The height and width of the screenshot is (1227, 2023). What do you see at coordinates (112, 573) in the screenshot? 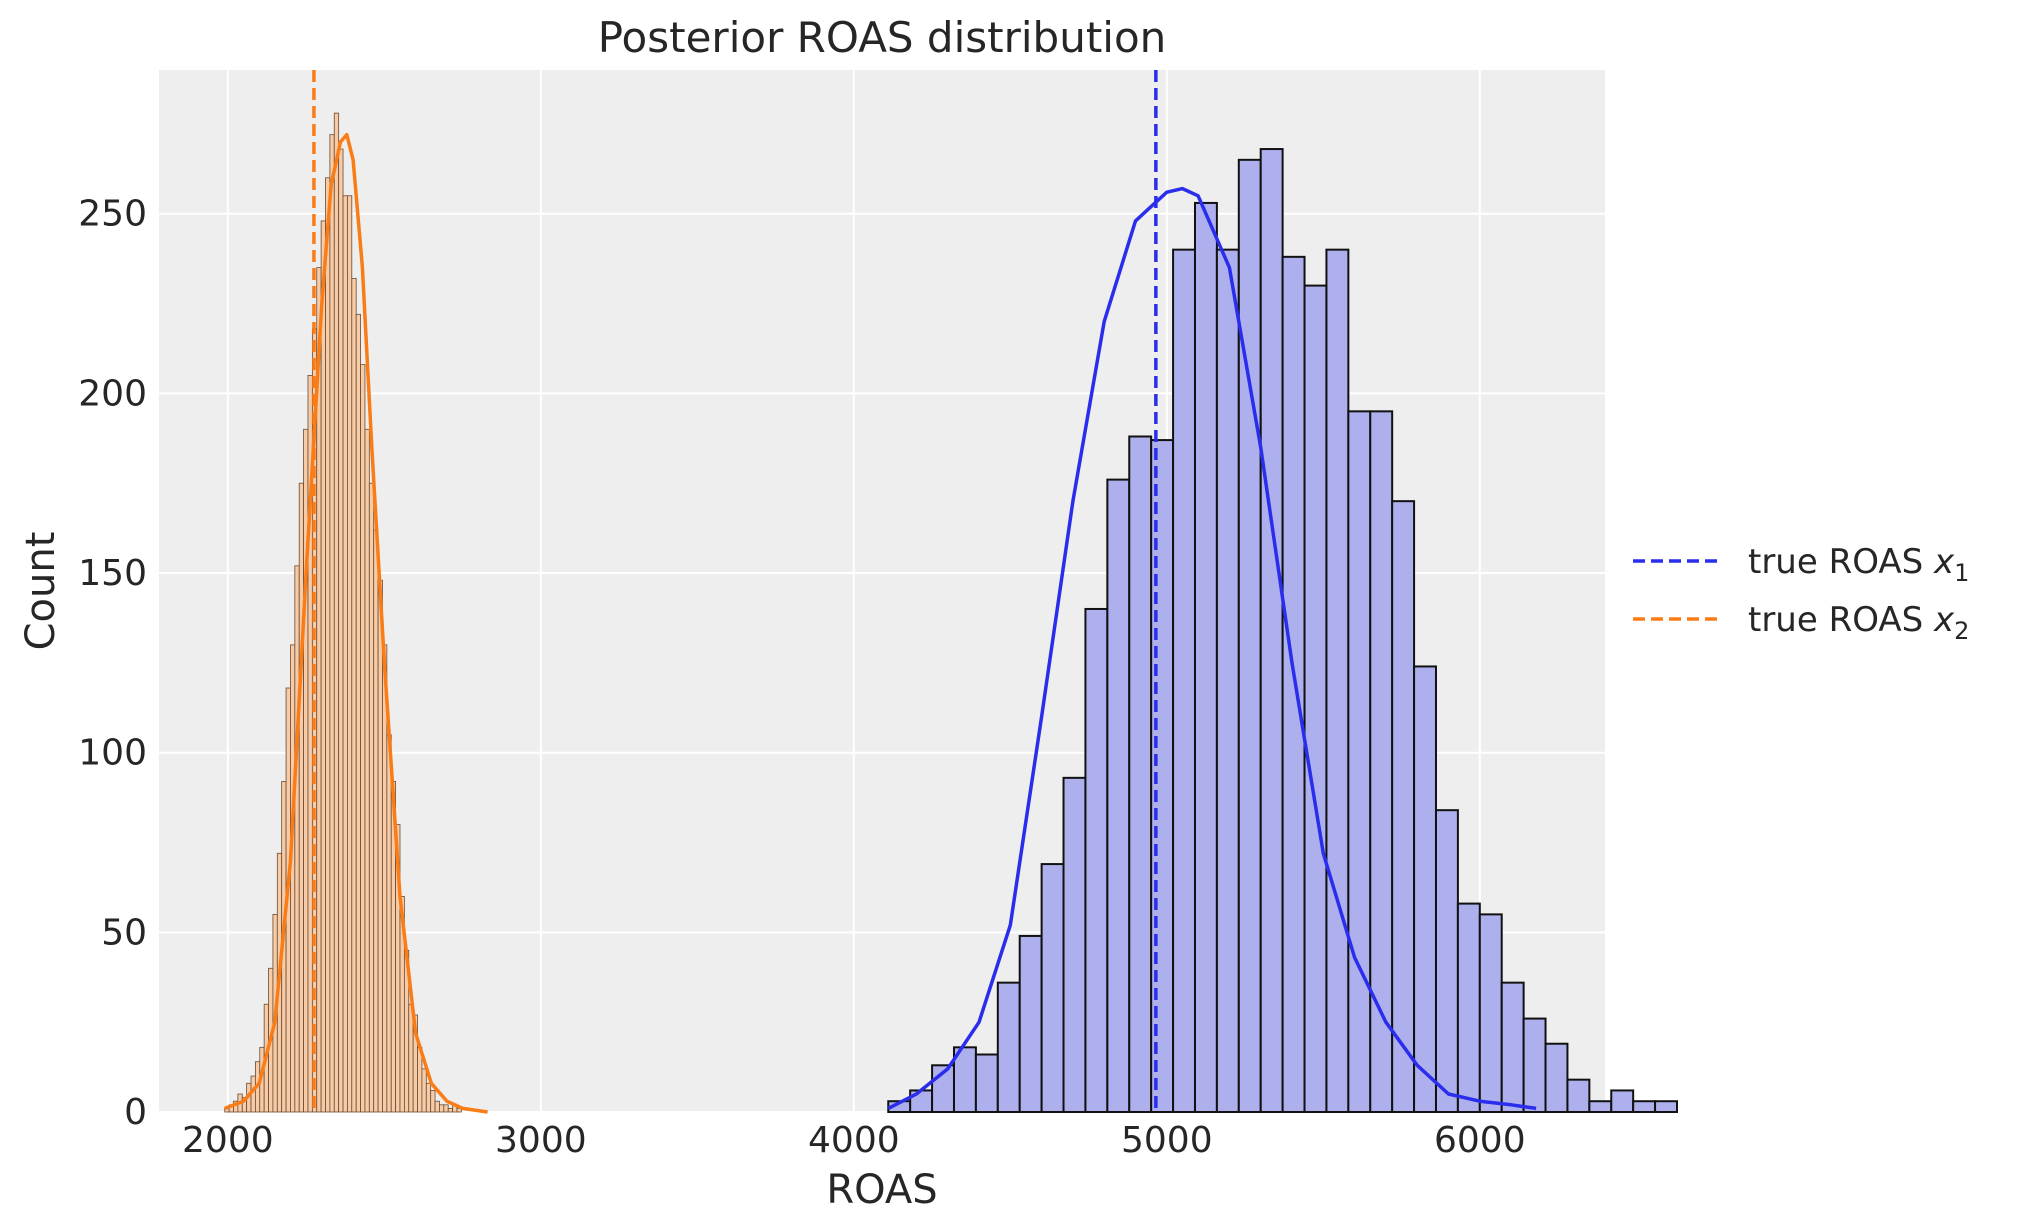
I see `y-tick-label: 150` at bounding box center [112, 573].